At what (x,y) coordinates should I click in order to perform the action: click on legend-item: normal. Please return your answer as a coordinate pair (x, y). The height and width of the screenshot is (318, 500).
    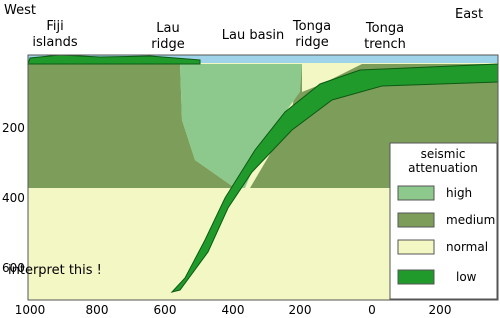
    Looking at the image, I should click on (467, 247).